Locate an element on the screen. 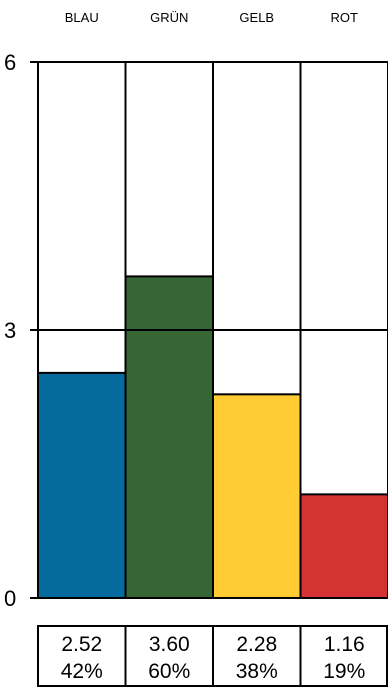  category-label: ROT is located at coordinates (345, 17).